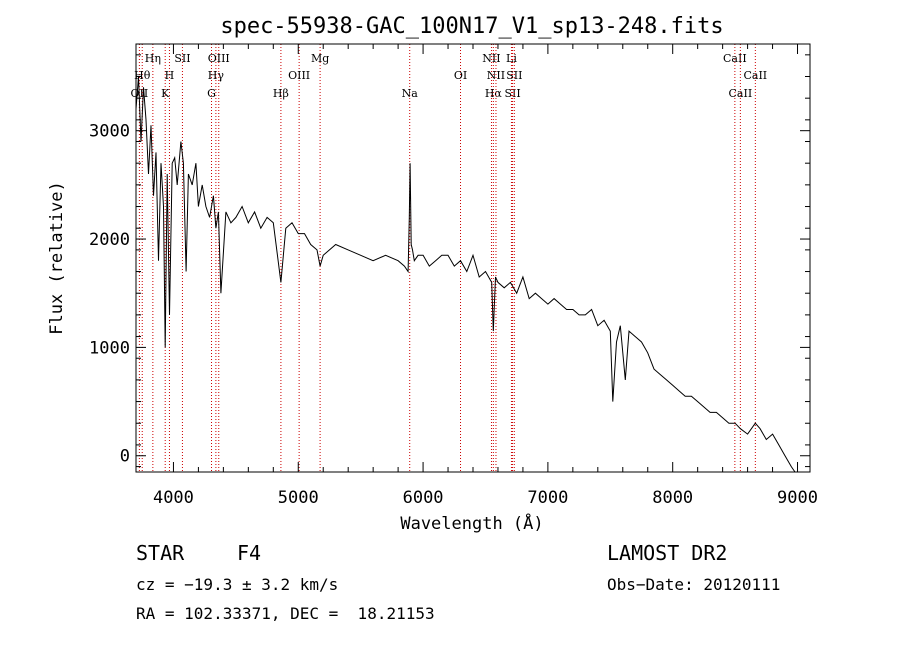  I want to click on redshift-cz: cz = −19.3 ± 3.2 km/s, so click(237, 584).